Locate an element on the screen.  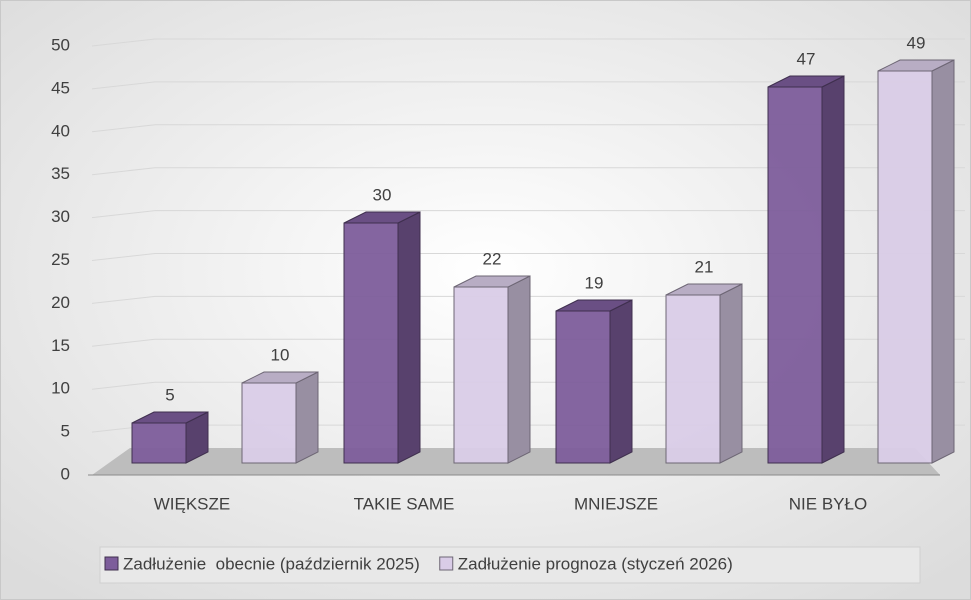
y-tick-label: 50 is located at coordinates (60, 44).